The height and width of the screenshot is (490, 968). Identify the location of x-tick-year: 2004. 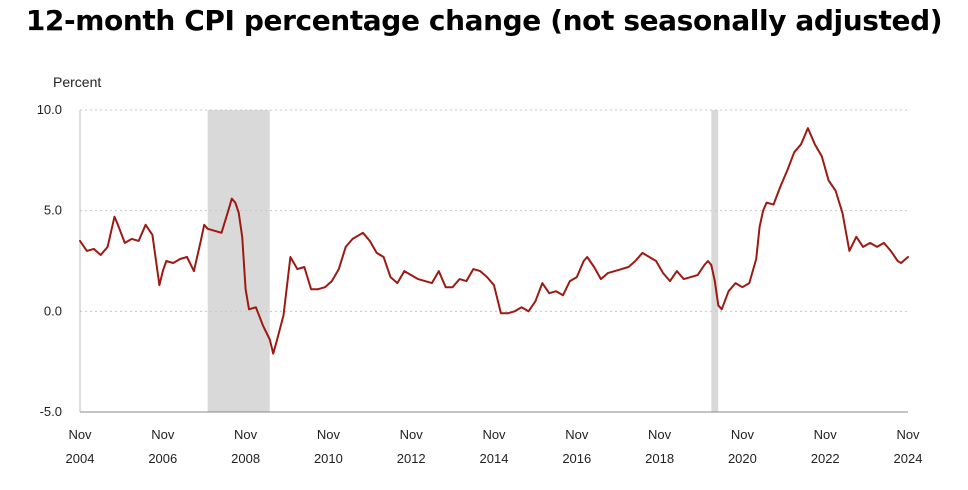
(80, 458).